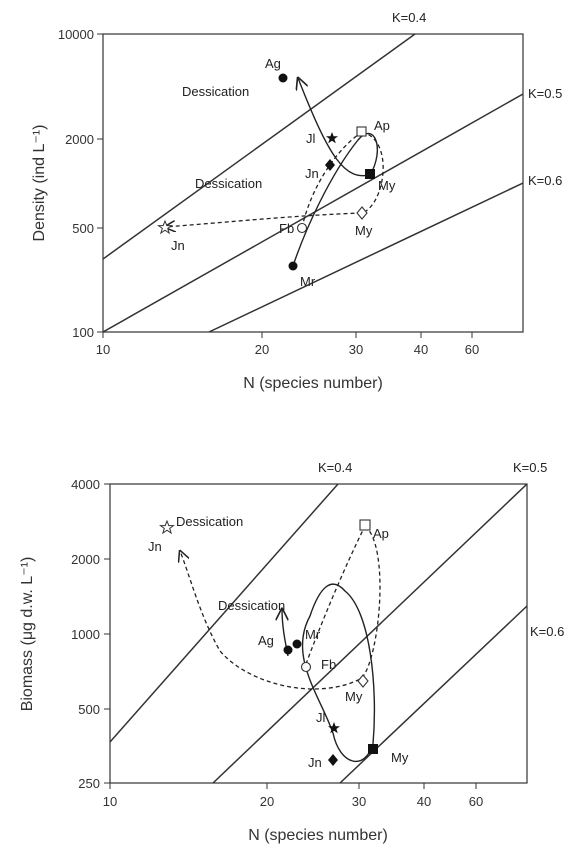 The height and width of the screenshot is (852, 587). What do you see at coordinates (76, 34) in the screenshot?
I see `y-tick-label: 10000` at bounding box center [76, 34].